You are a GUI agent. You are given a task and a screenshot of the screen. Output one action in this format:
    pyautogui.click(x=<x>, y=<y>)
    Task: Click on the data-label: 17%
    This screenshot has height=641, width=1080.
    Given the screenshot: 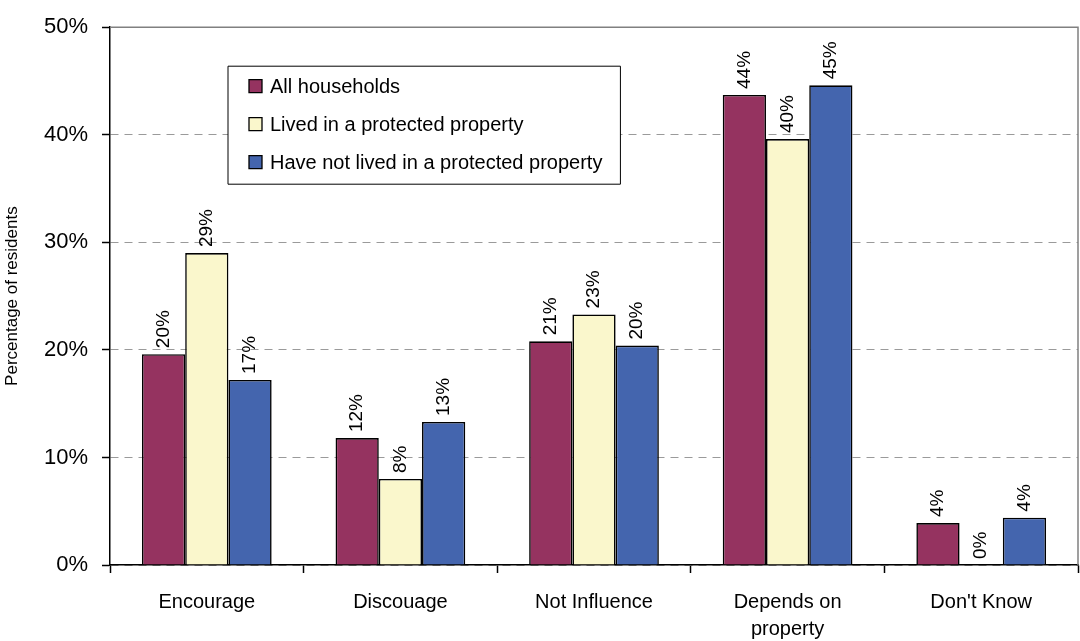 What is the action you would take?
    pyautogui.click(x=249, y=354)
    